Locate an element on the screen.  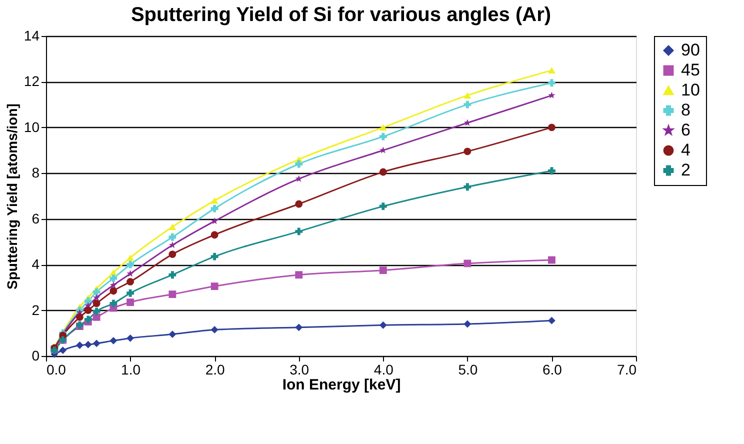
y-tick-label: 12 is located at coordinates (32, 81).